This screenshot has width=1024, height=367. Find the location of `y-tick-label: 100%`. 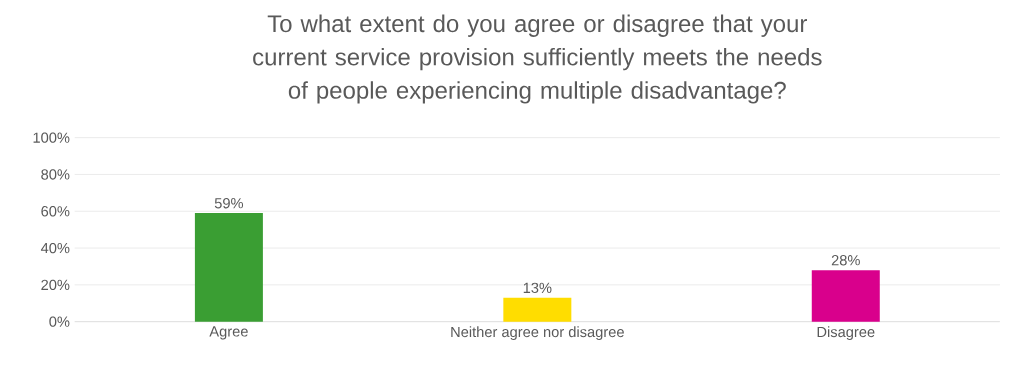

y-tick-label: 100% is located at coordinates (51, 137).